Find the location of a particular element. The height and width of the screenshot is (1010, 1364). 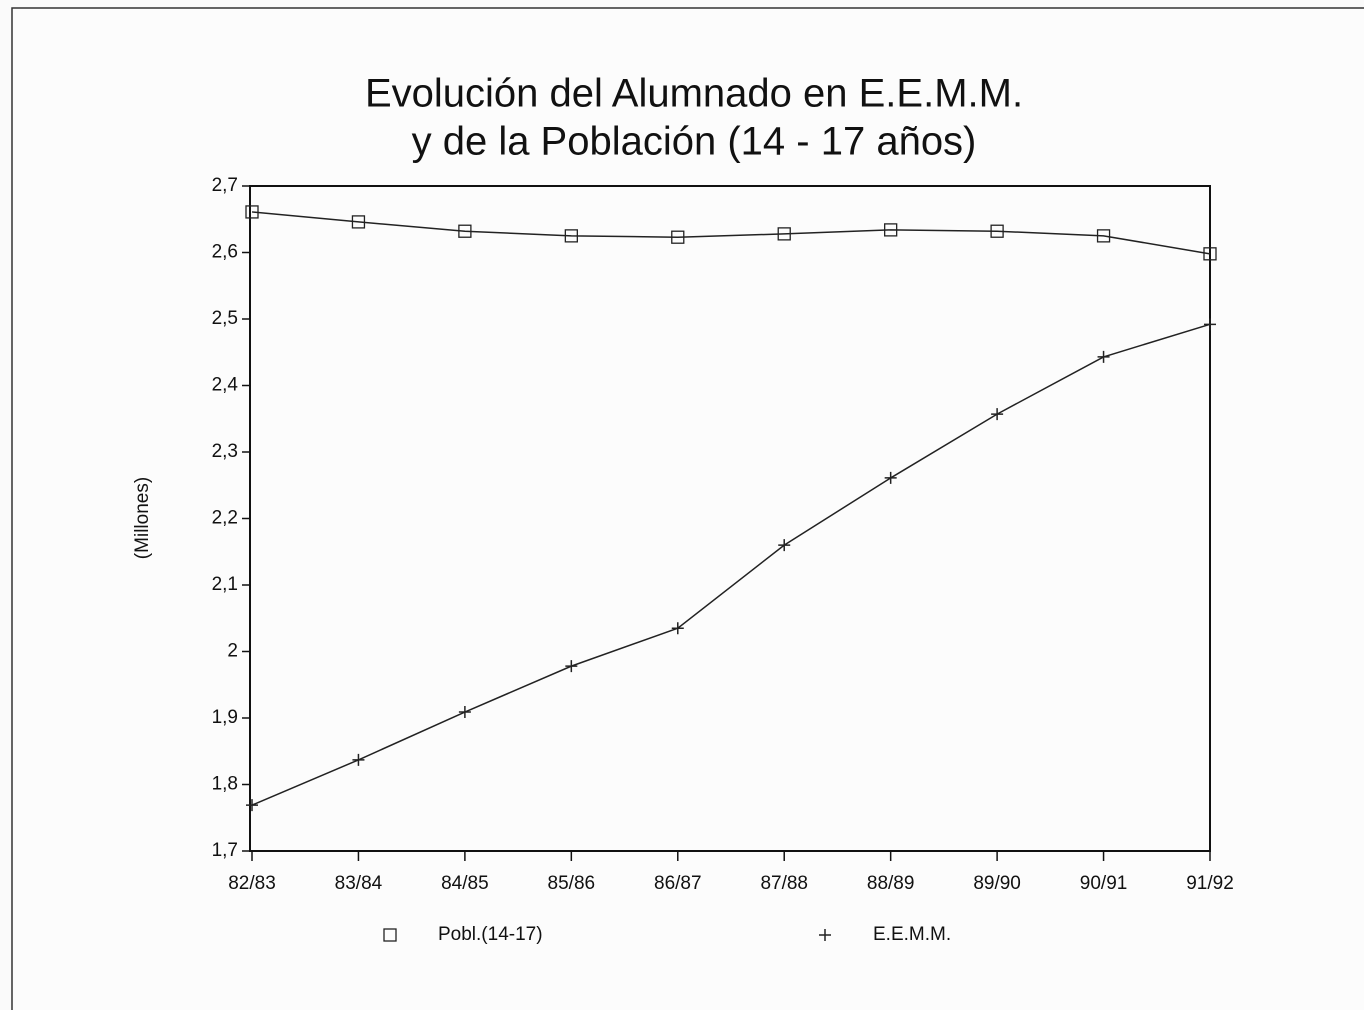

y-tick-label: 2,7 is located at coordinates (225, 185).